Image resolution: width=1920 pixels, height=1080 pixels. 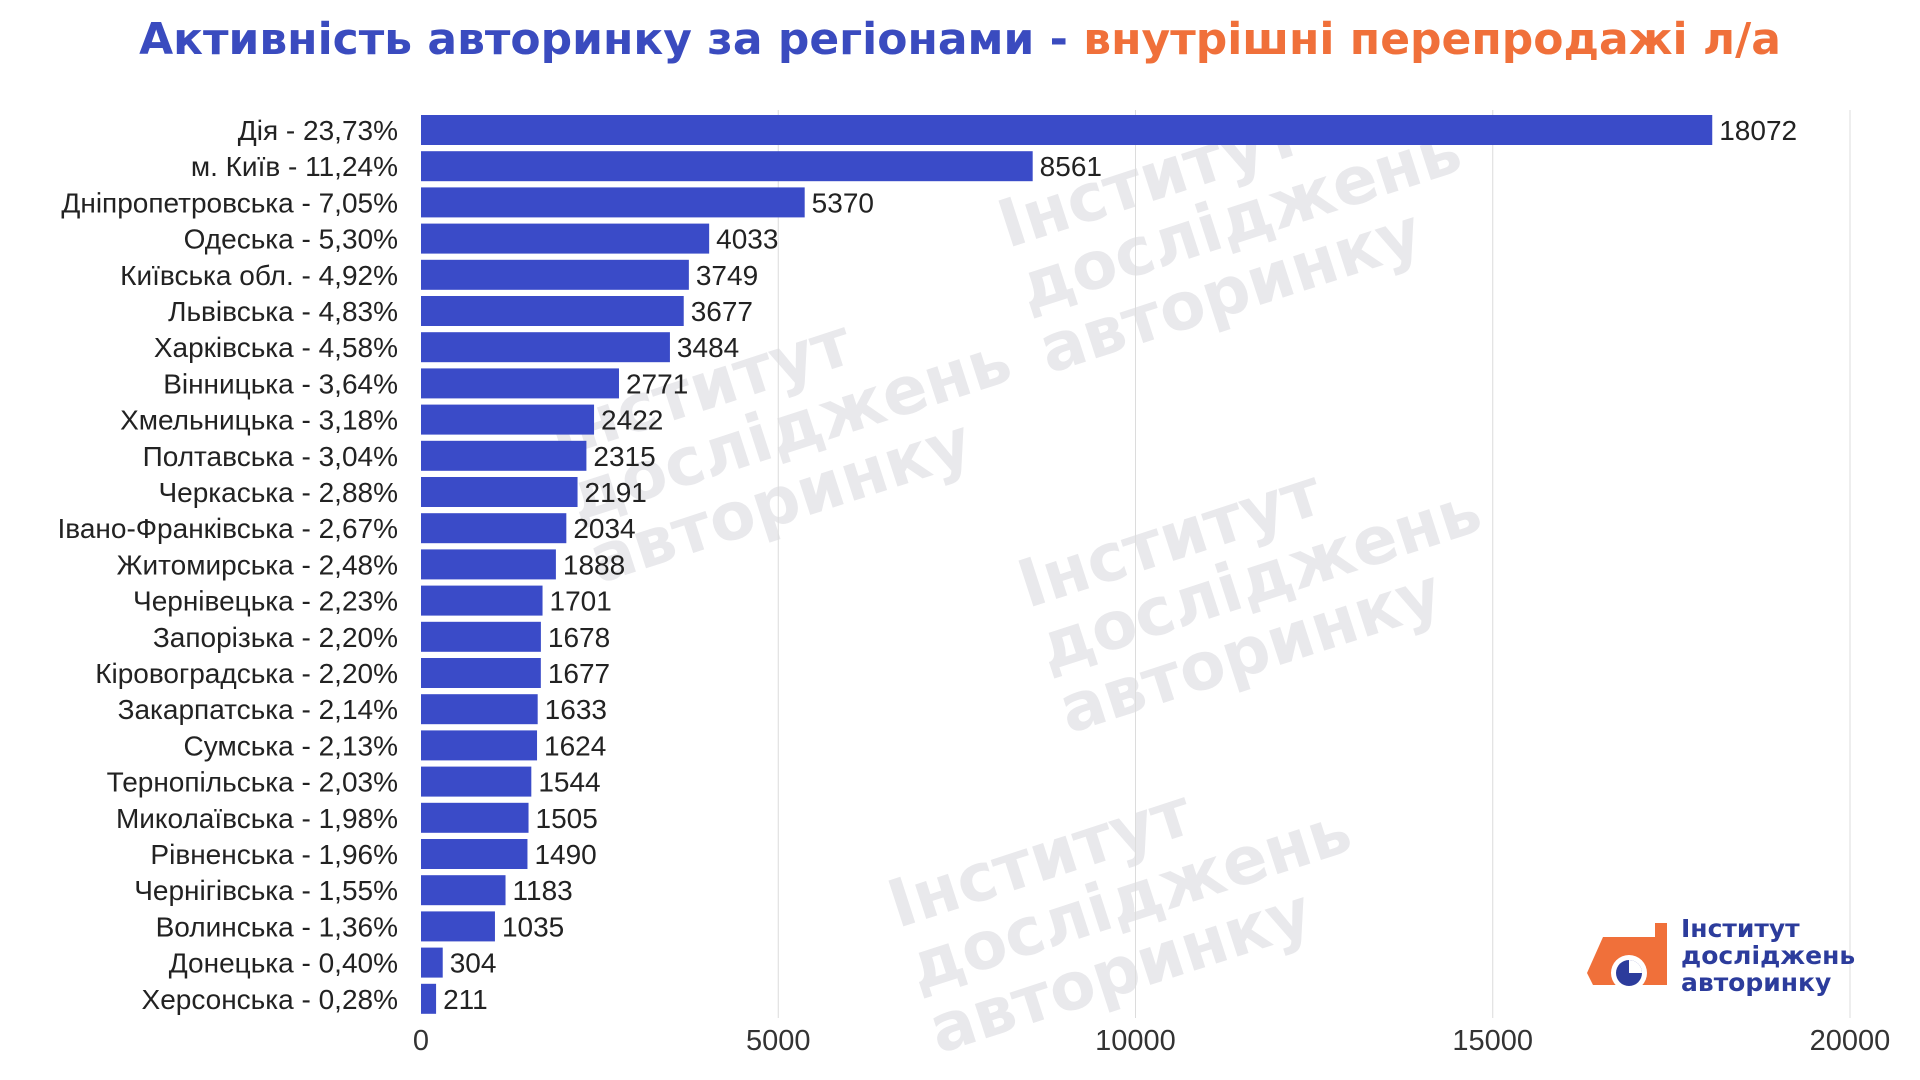 I want to click on data-label: 1624, so click(x=575, y=745).